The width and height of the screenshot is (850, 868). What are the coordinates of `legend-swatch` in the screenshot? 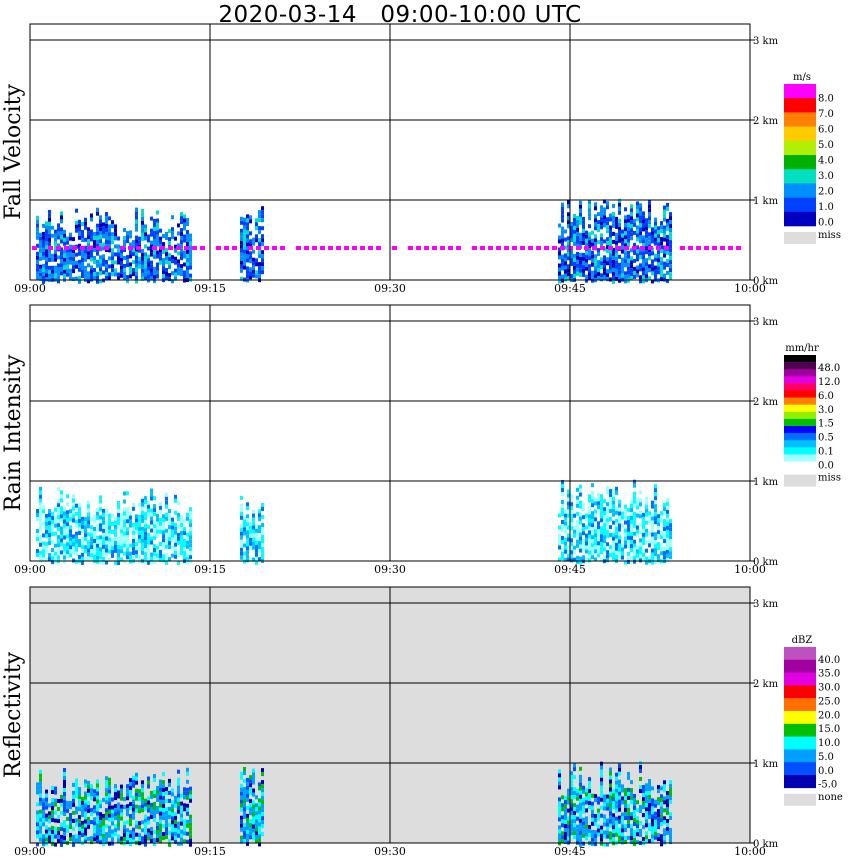 It's located at (800, 422).